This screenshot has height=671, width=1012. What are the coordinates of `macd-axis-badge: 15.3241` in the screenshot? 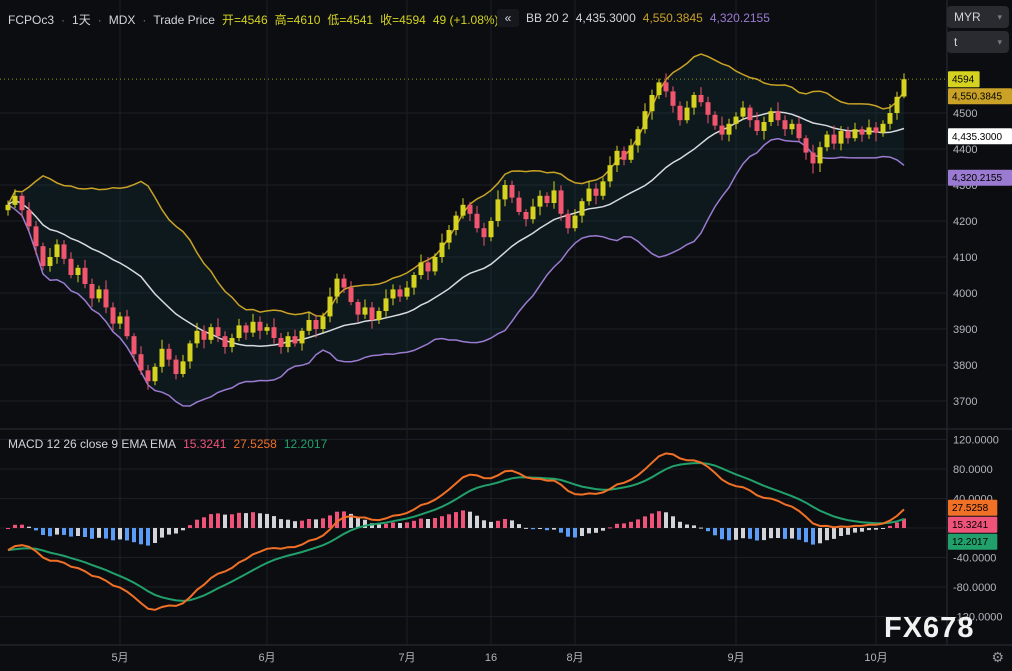 It's located at (973, 524).